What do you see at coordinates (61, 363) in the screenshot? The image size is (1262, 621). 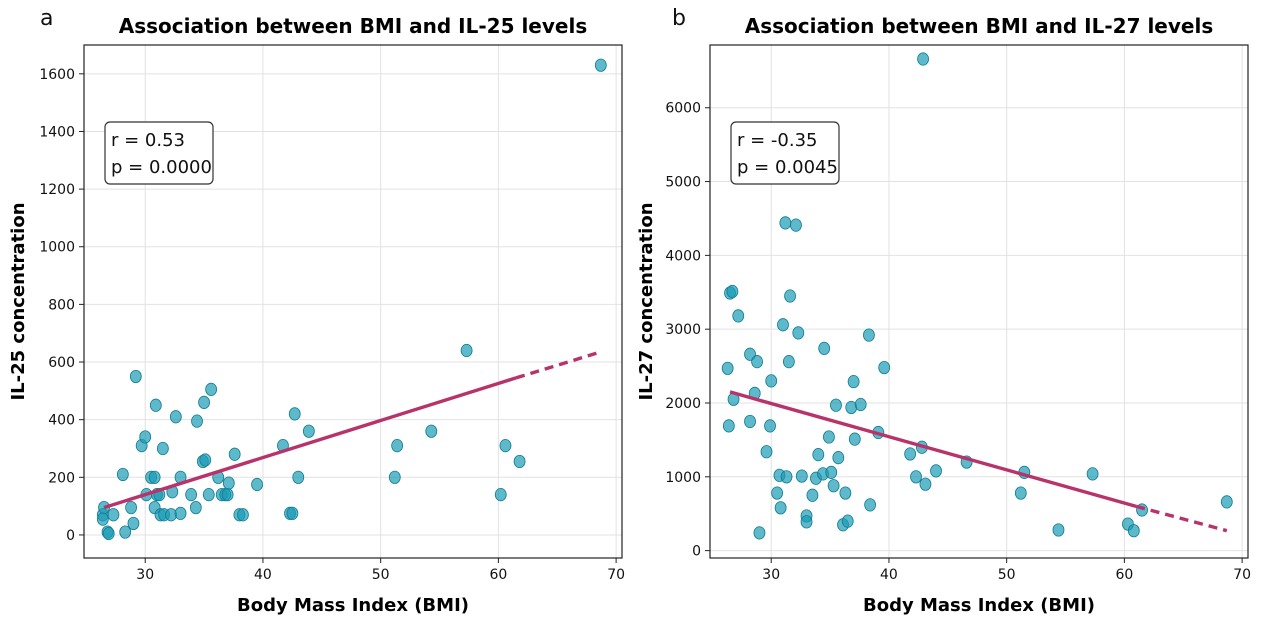 I see `y-tick-label: 600` at bounding box center [61, 363].